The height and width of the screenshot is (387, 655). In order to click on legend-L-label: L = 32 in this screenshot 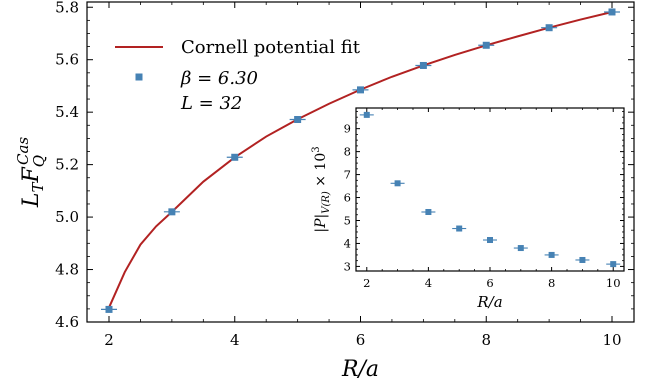, I will do `click(211, 103)`.